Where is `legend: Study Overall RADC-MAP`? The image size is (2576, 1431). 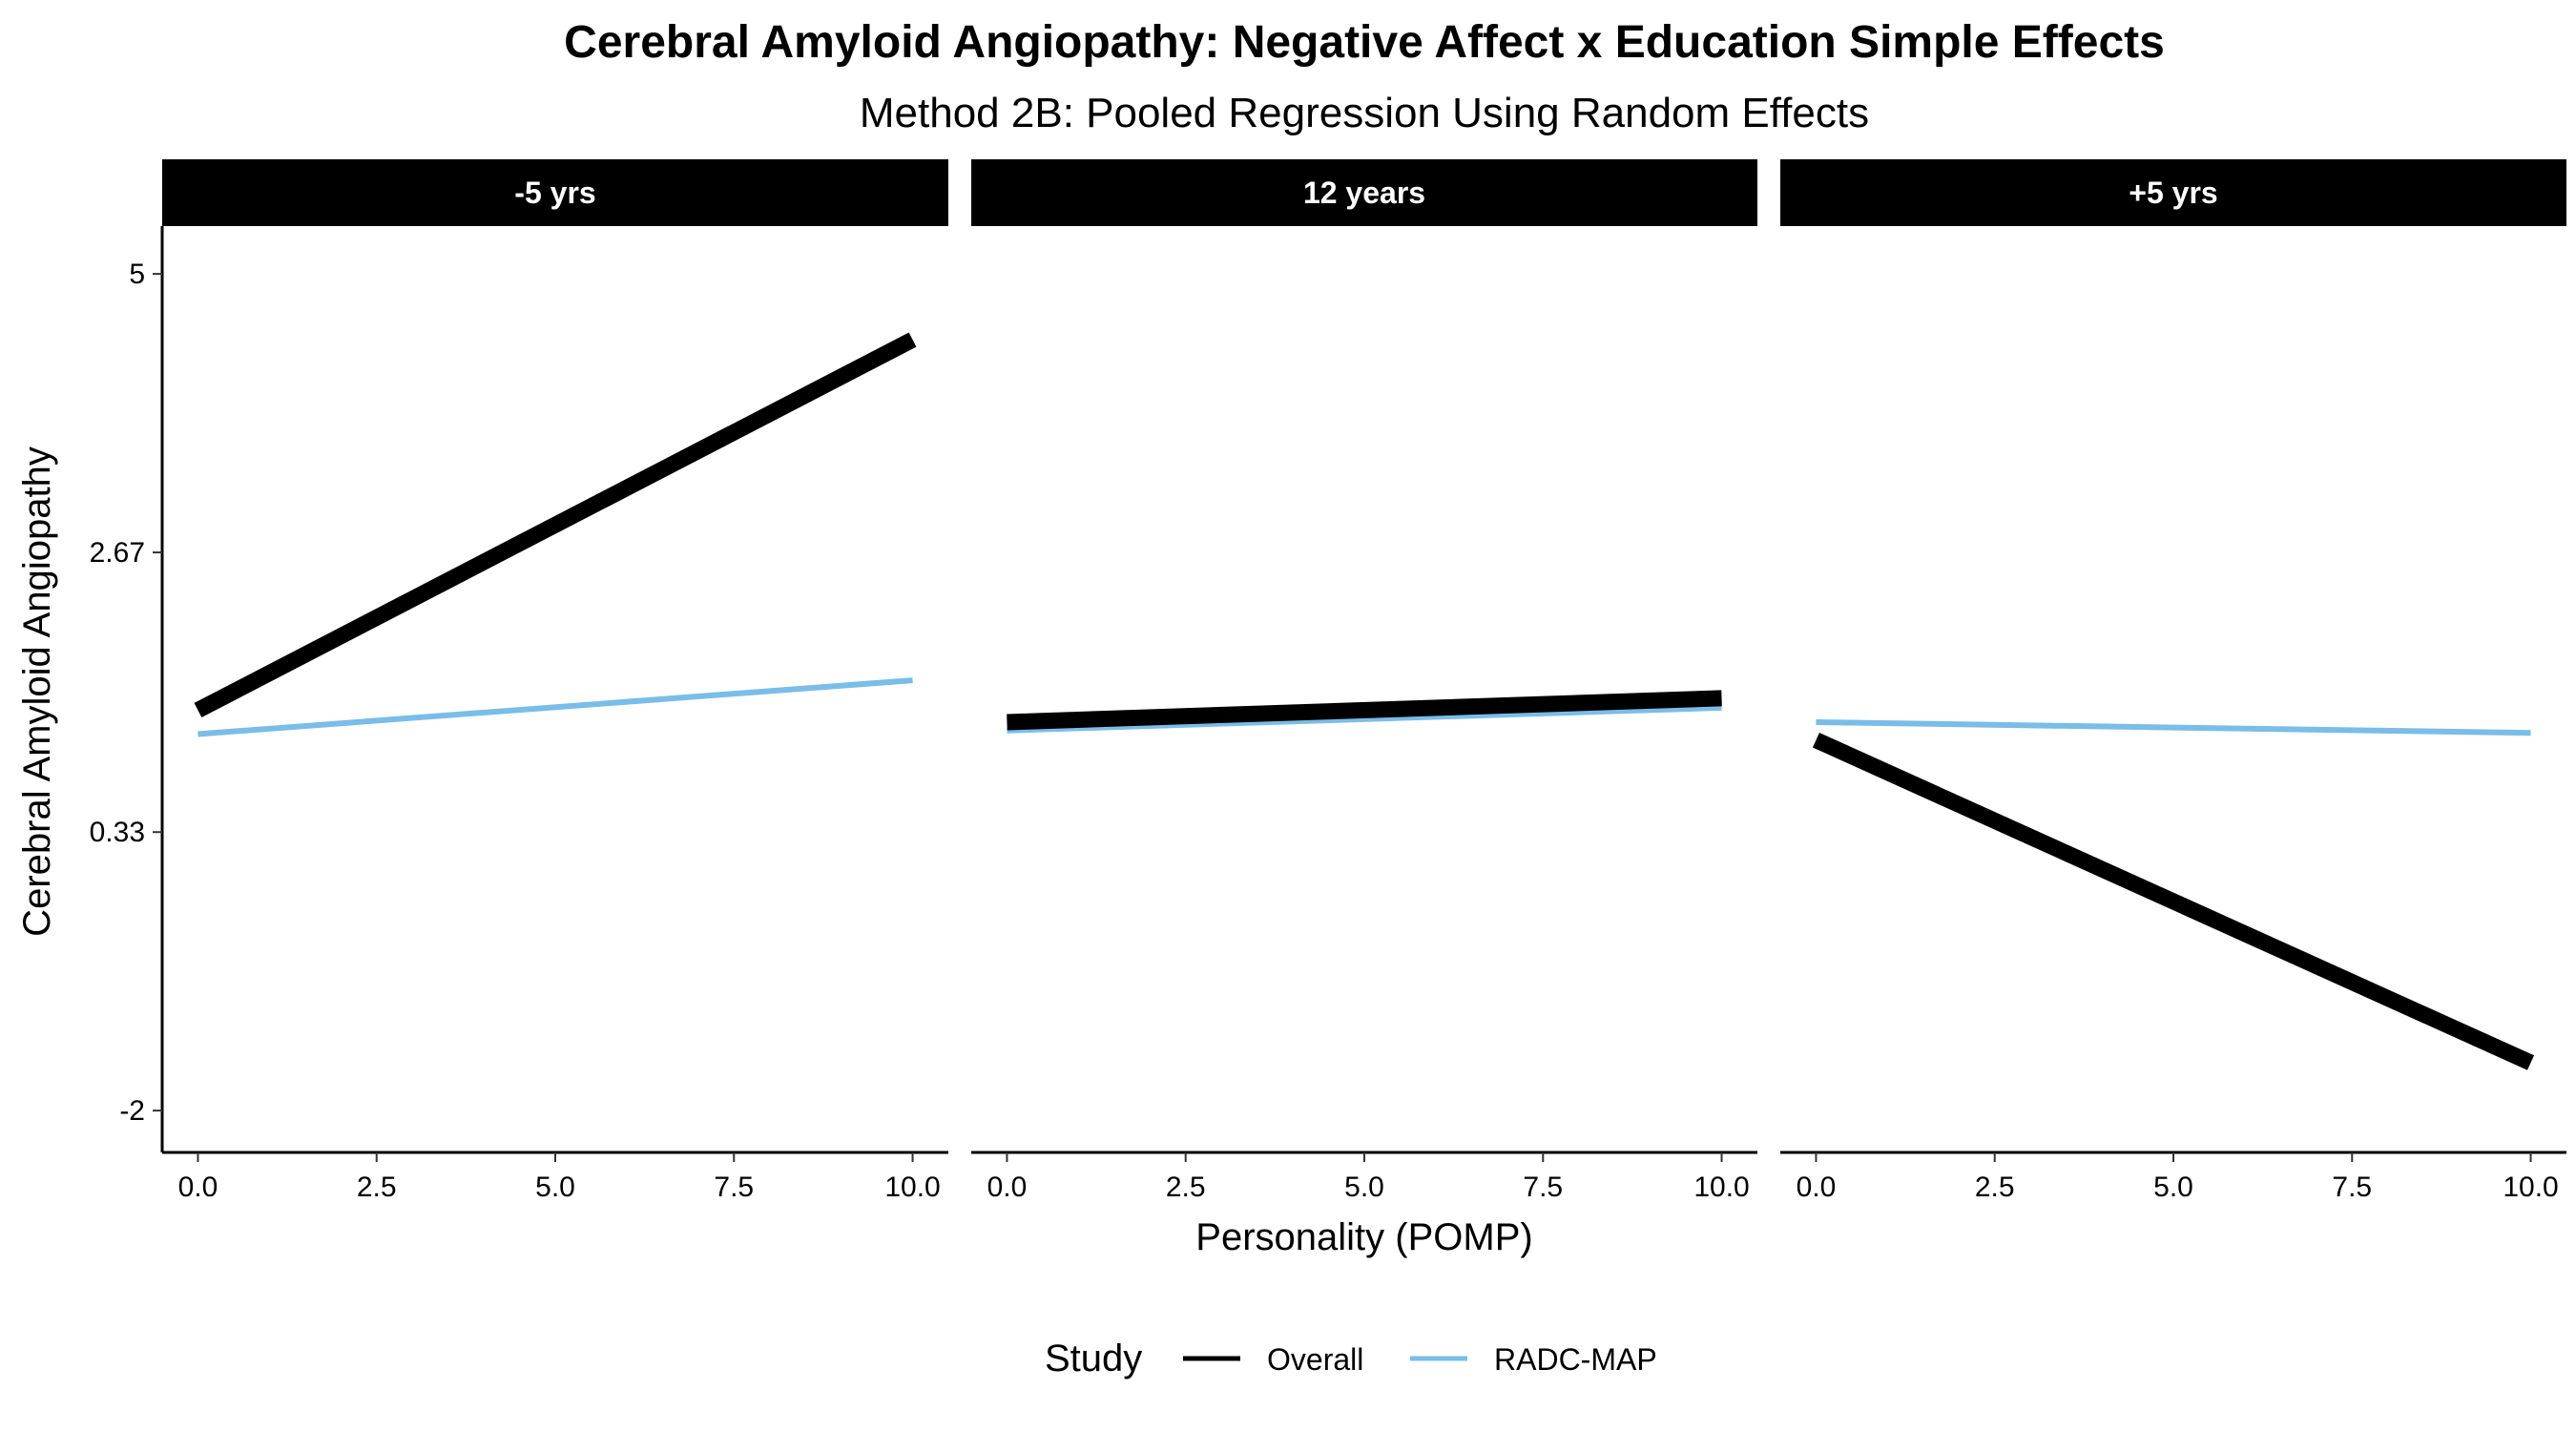
legend: Study Overall RADC-MAP is located at coordinates (1351, 1358).